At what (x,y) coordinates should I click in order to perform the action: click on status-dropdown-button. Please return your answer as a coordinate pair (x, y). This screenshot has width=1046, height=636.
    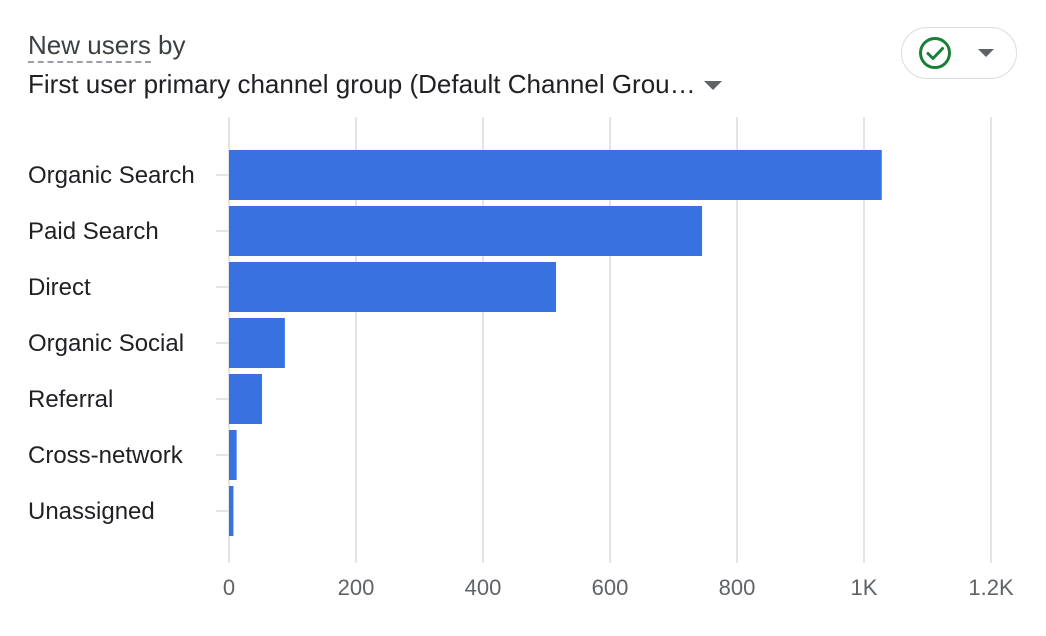
    Looking at the image, I should click on (959, 53).